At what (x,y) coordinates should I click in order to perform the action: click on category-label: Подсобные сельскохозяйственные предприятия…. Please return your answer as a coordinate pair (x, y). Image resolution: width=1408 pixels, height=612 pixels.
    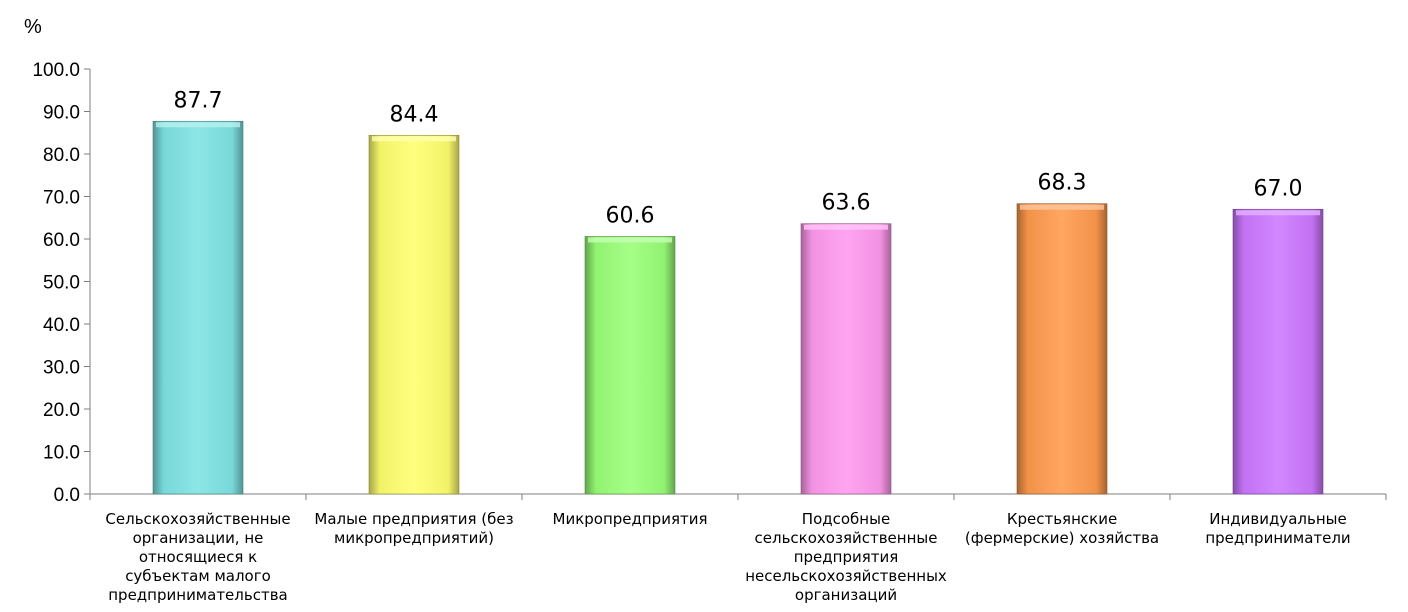
    Looking at the image, I should click on (846, 557).